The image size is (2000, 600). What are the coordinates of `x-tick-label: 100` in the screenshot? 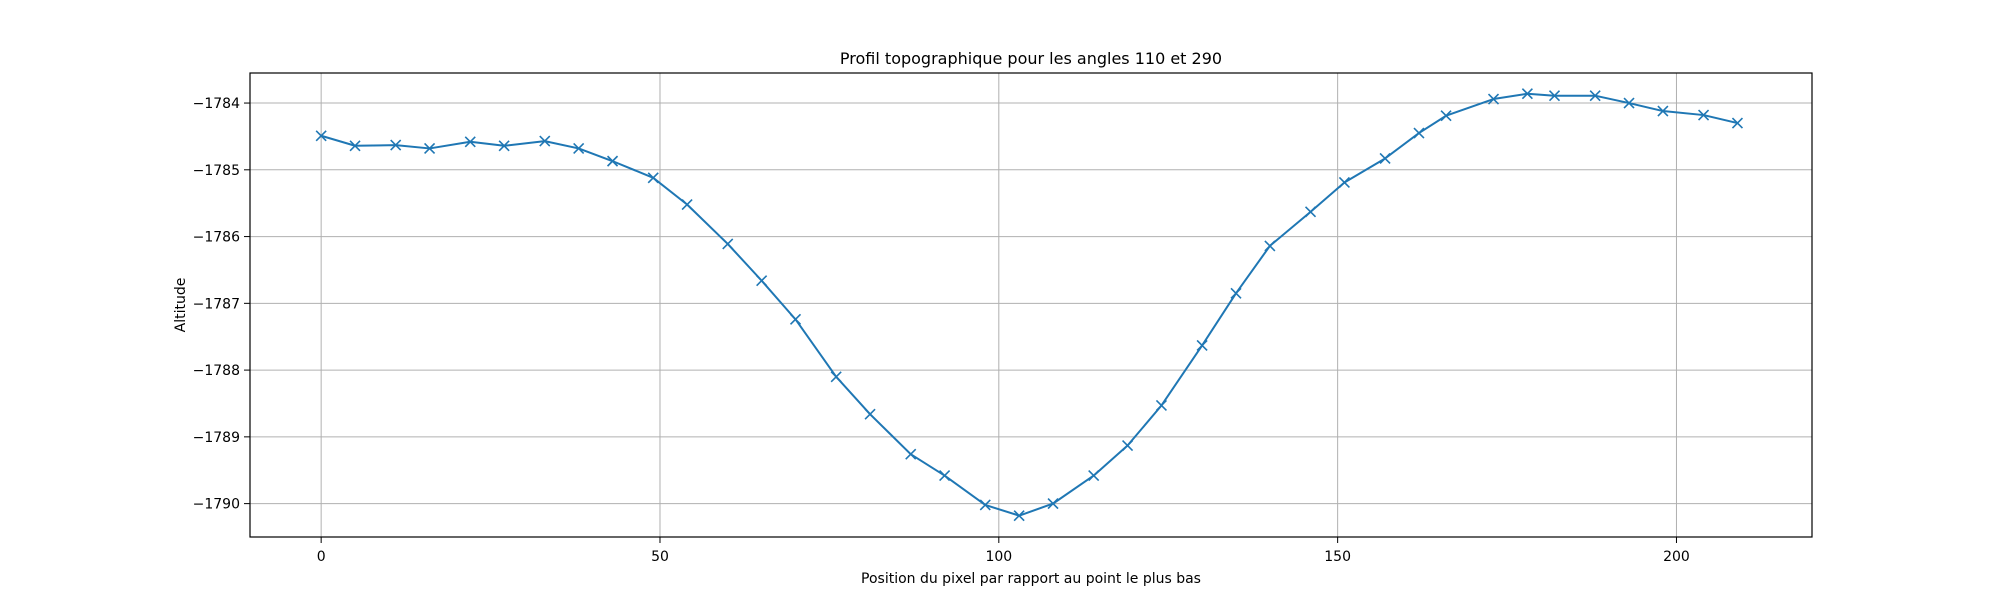 It's located at (998, 557).